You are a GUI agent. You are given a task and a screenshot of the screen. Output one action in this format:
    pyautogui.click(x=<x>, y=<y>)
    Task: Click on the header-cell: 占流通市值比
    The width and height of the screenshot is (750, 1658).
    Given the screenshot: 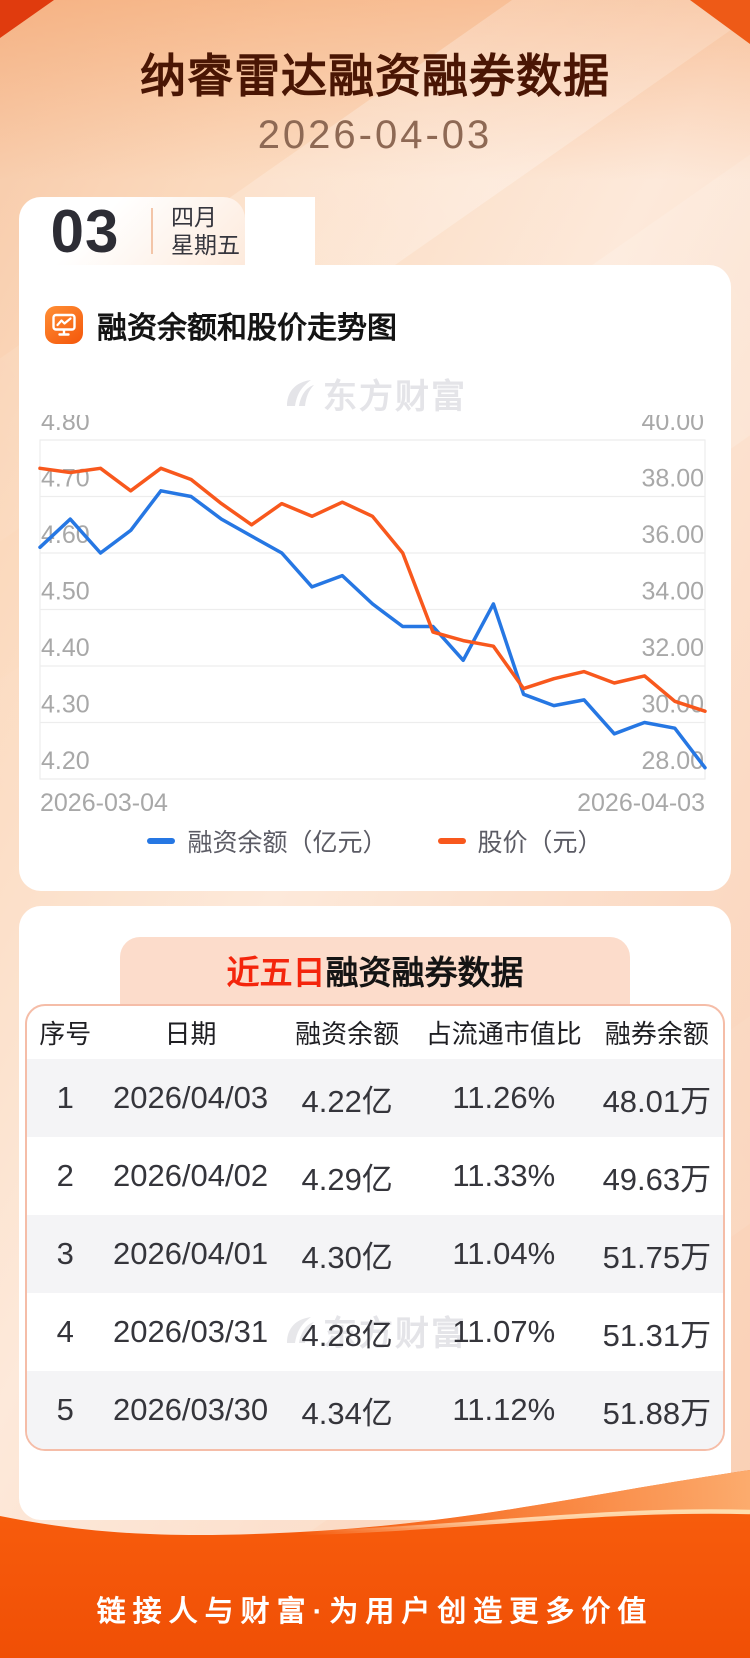 What is the action you would take?
    pyautogui.click(x=503, y=1034)
    